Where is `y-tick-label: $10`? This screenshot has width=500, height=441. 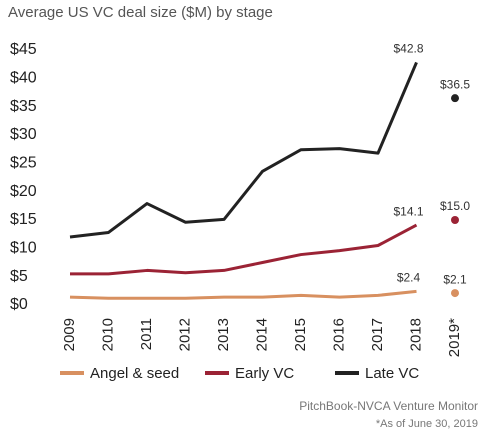
y-tick-label: $10 is located at coordinates (23, 248).